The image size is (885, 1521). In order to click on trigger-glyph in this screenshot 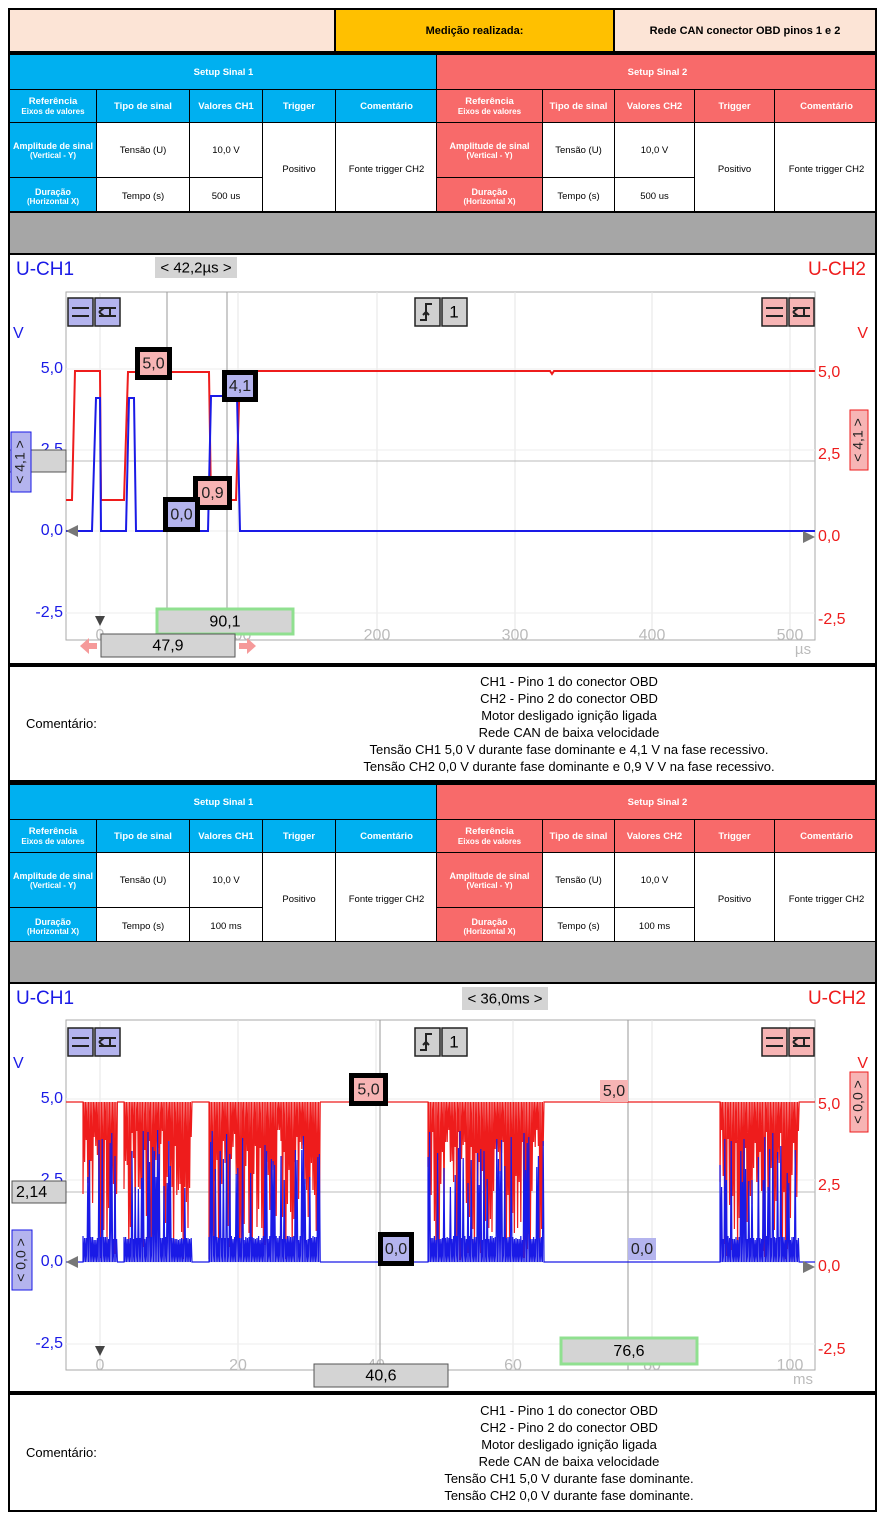, I will do `click(426, 312)`.